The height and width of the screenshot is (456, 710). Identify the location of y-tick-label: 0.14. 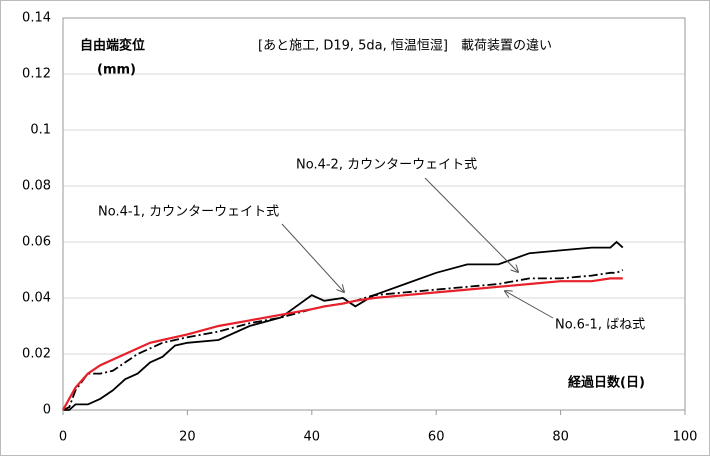
(36, 18).